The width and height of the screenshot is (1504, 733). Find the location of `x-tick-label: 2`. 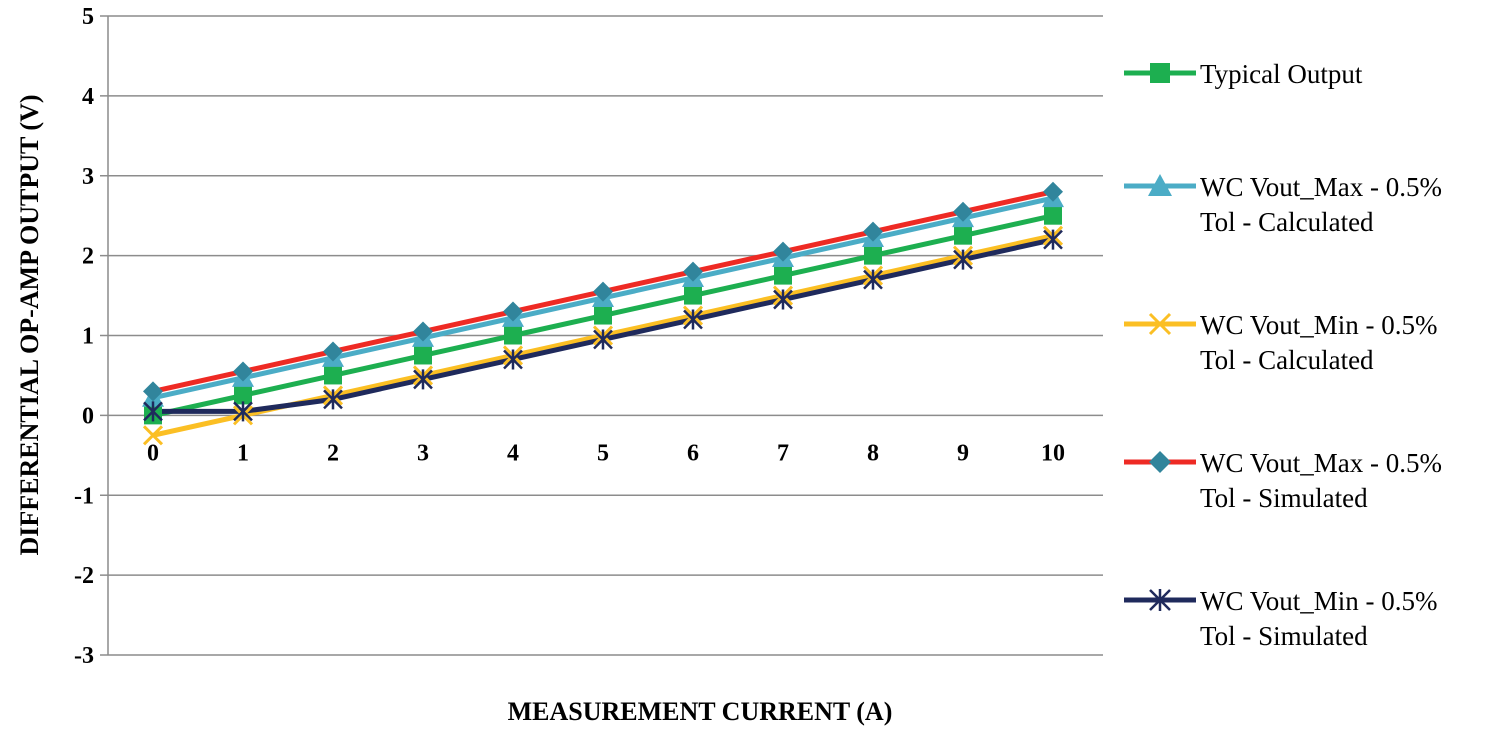

x-tick-label: 2 is located at coordinates (333, 453).